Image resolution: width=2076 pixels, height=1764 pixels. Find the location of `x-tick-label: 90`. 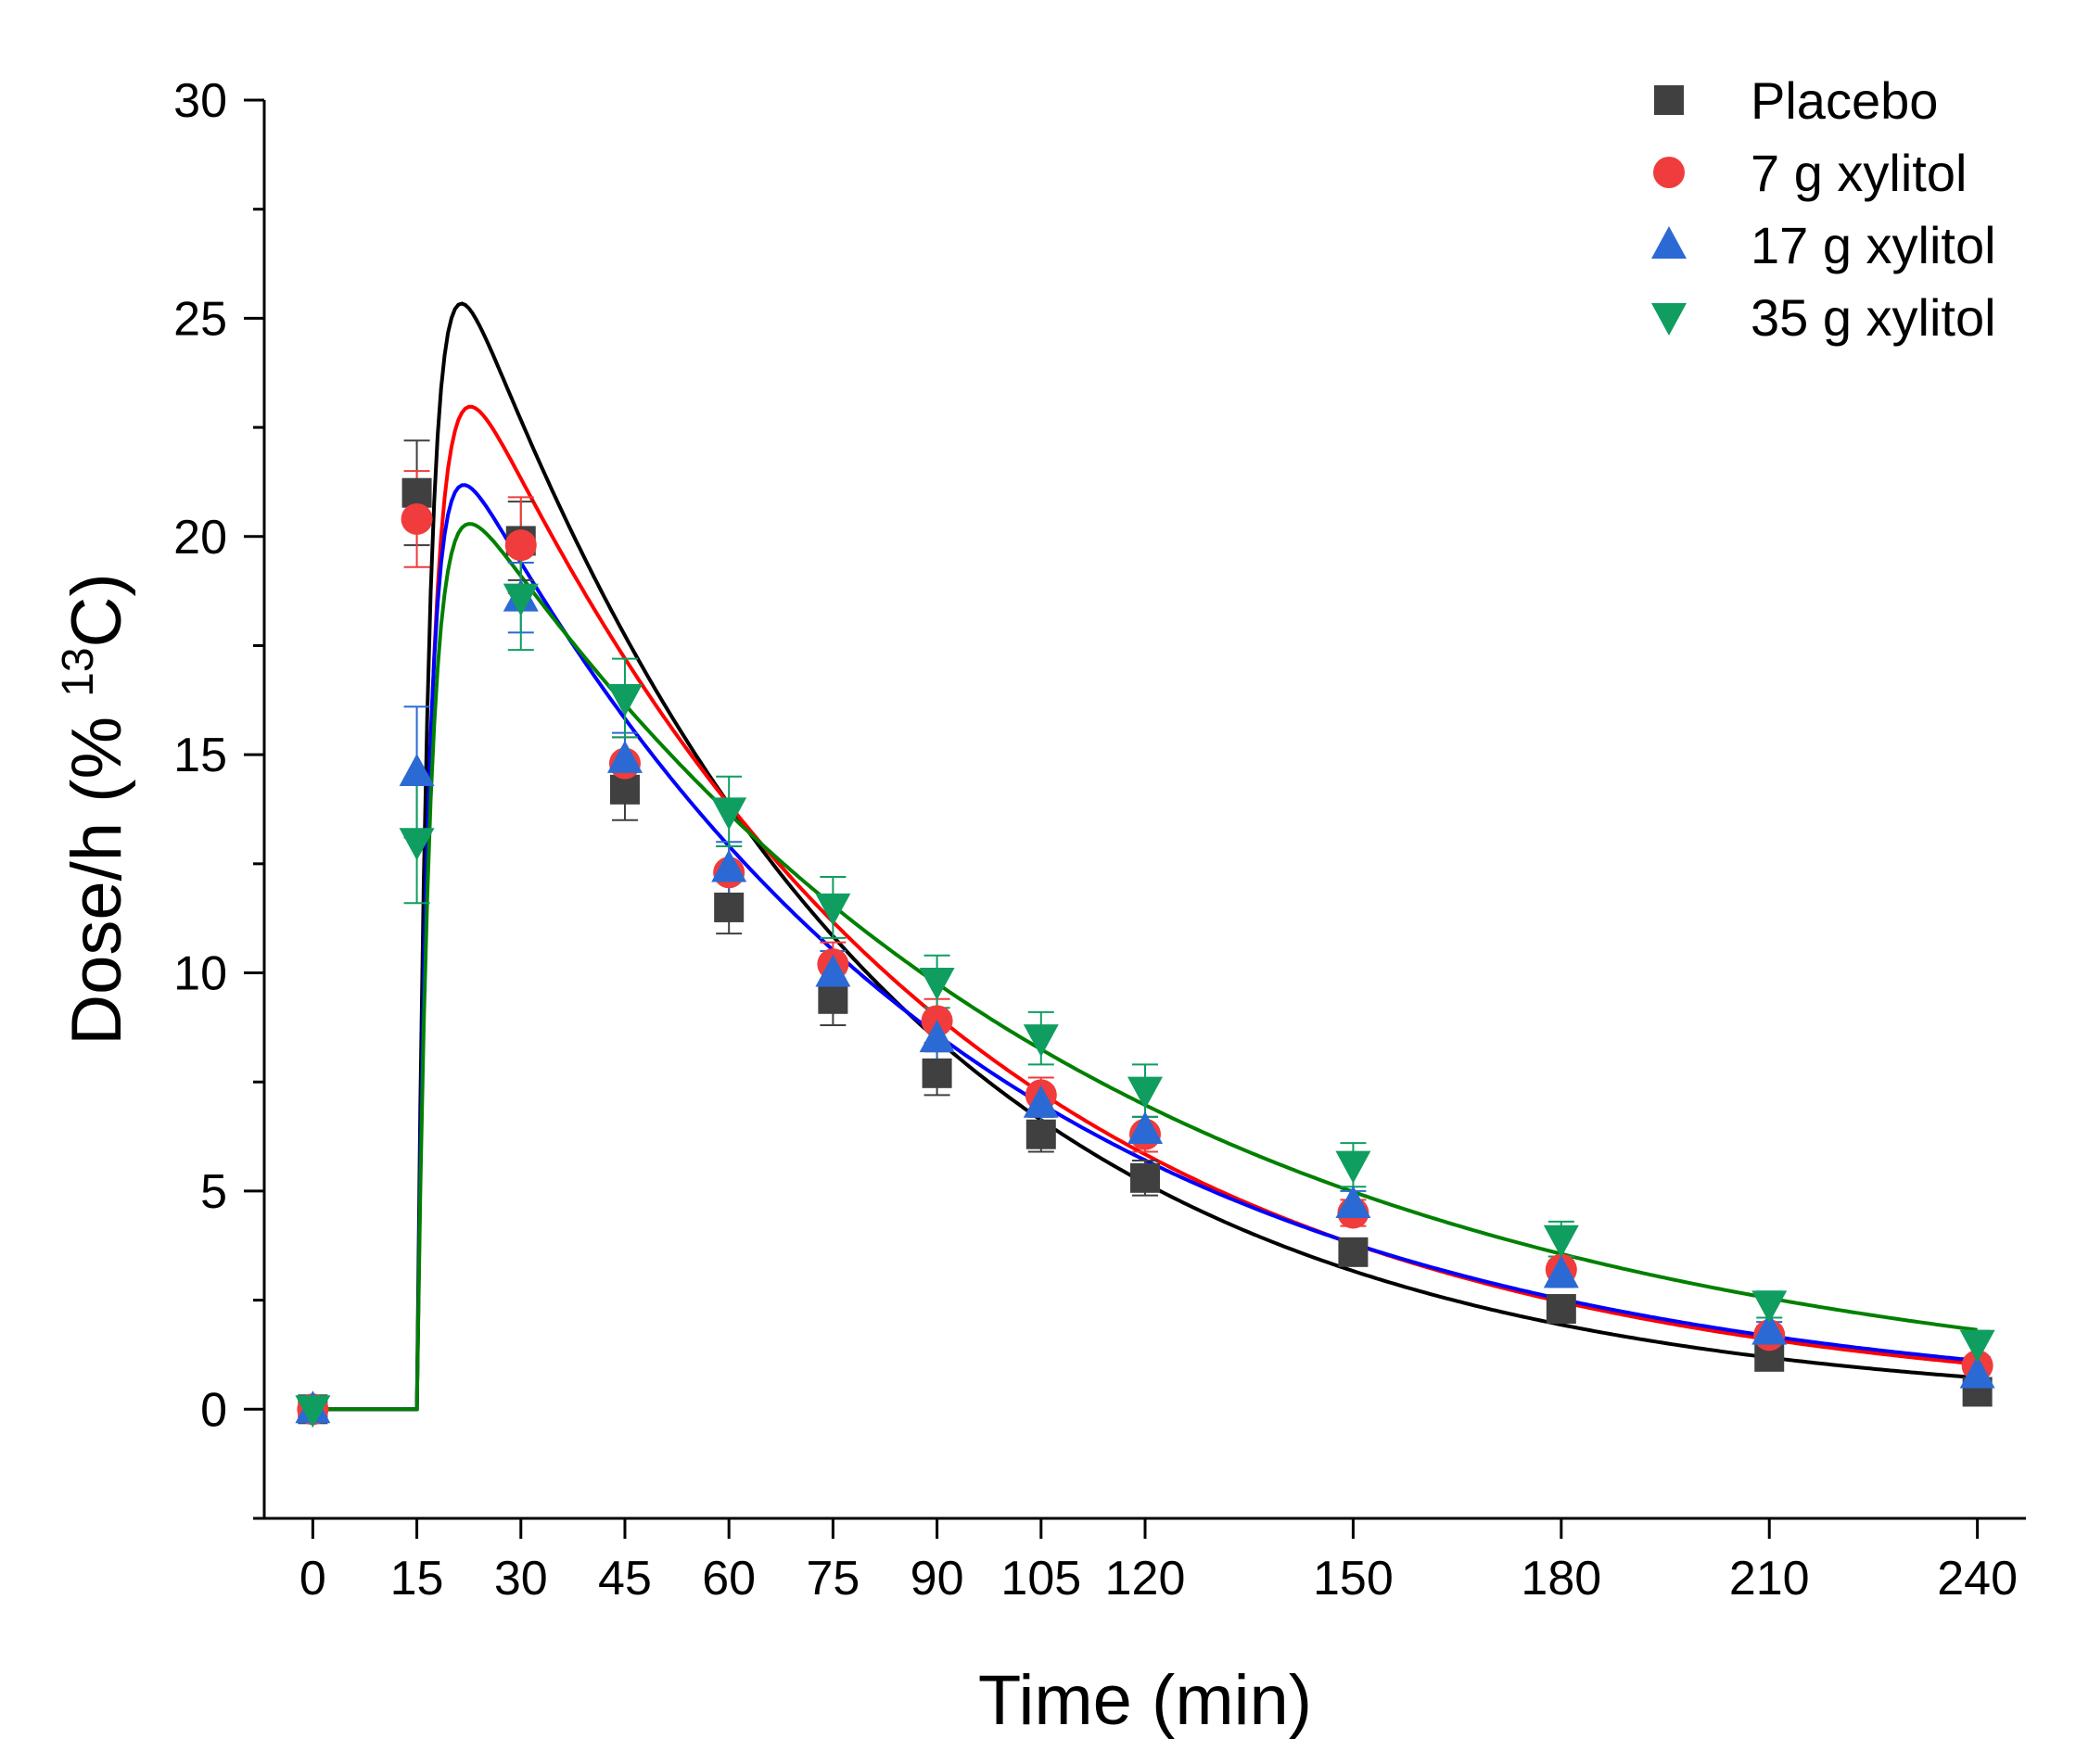

x-tick-label: 90 is located at coordinates (937, 1578).